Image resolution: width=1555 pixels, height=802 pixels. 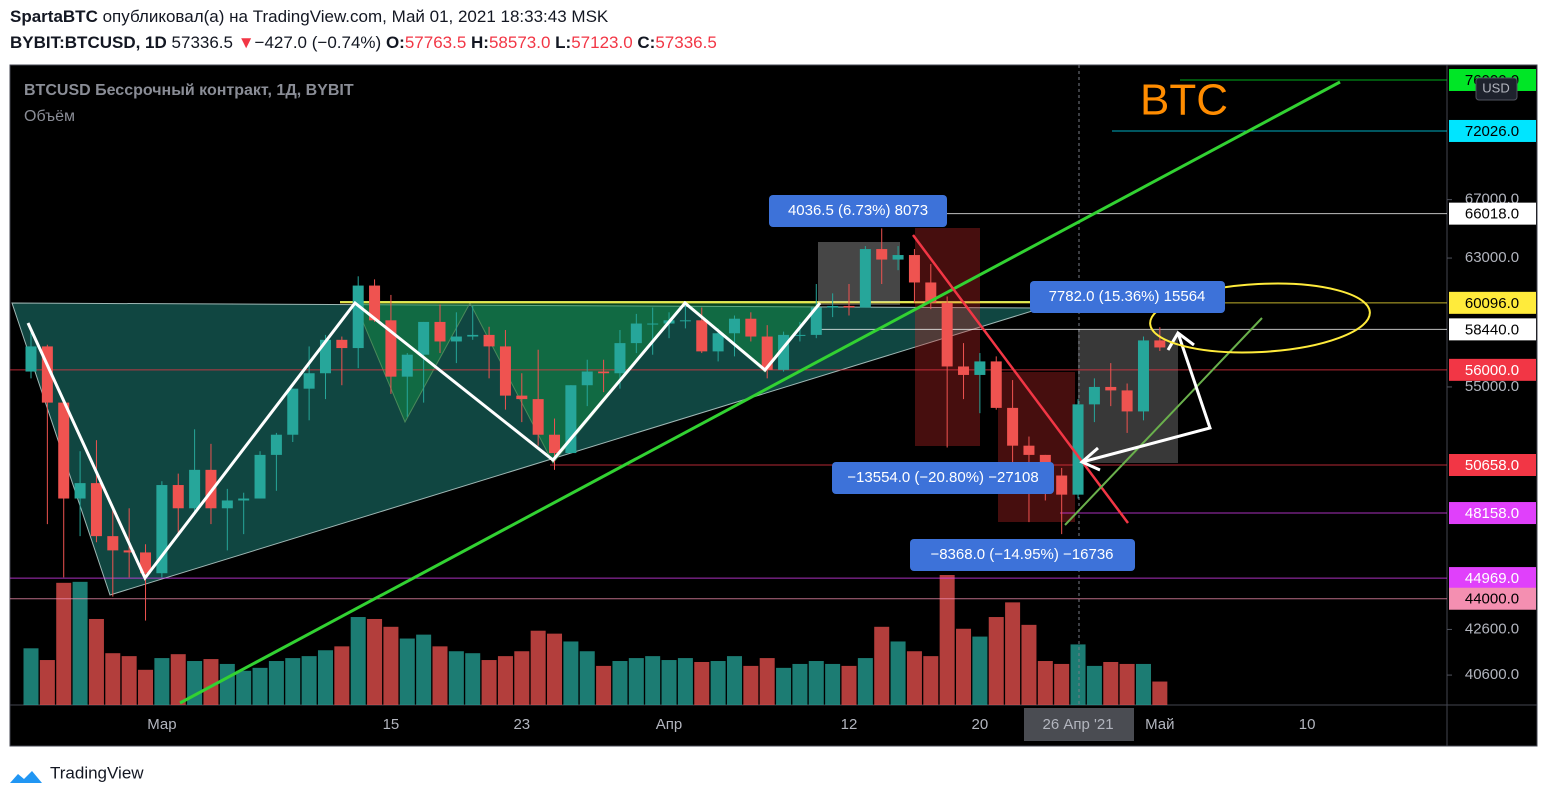 I want to click on arrow-path, so click(x=1146, y=398).